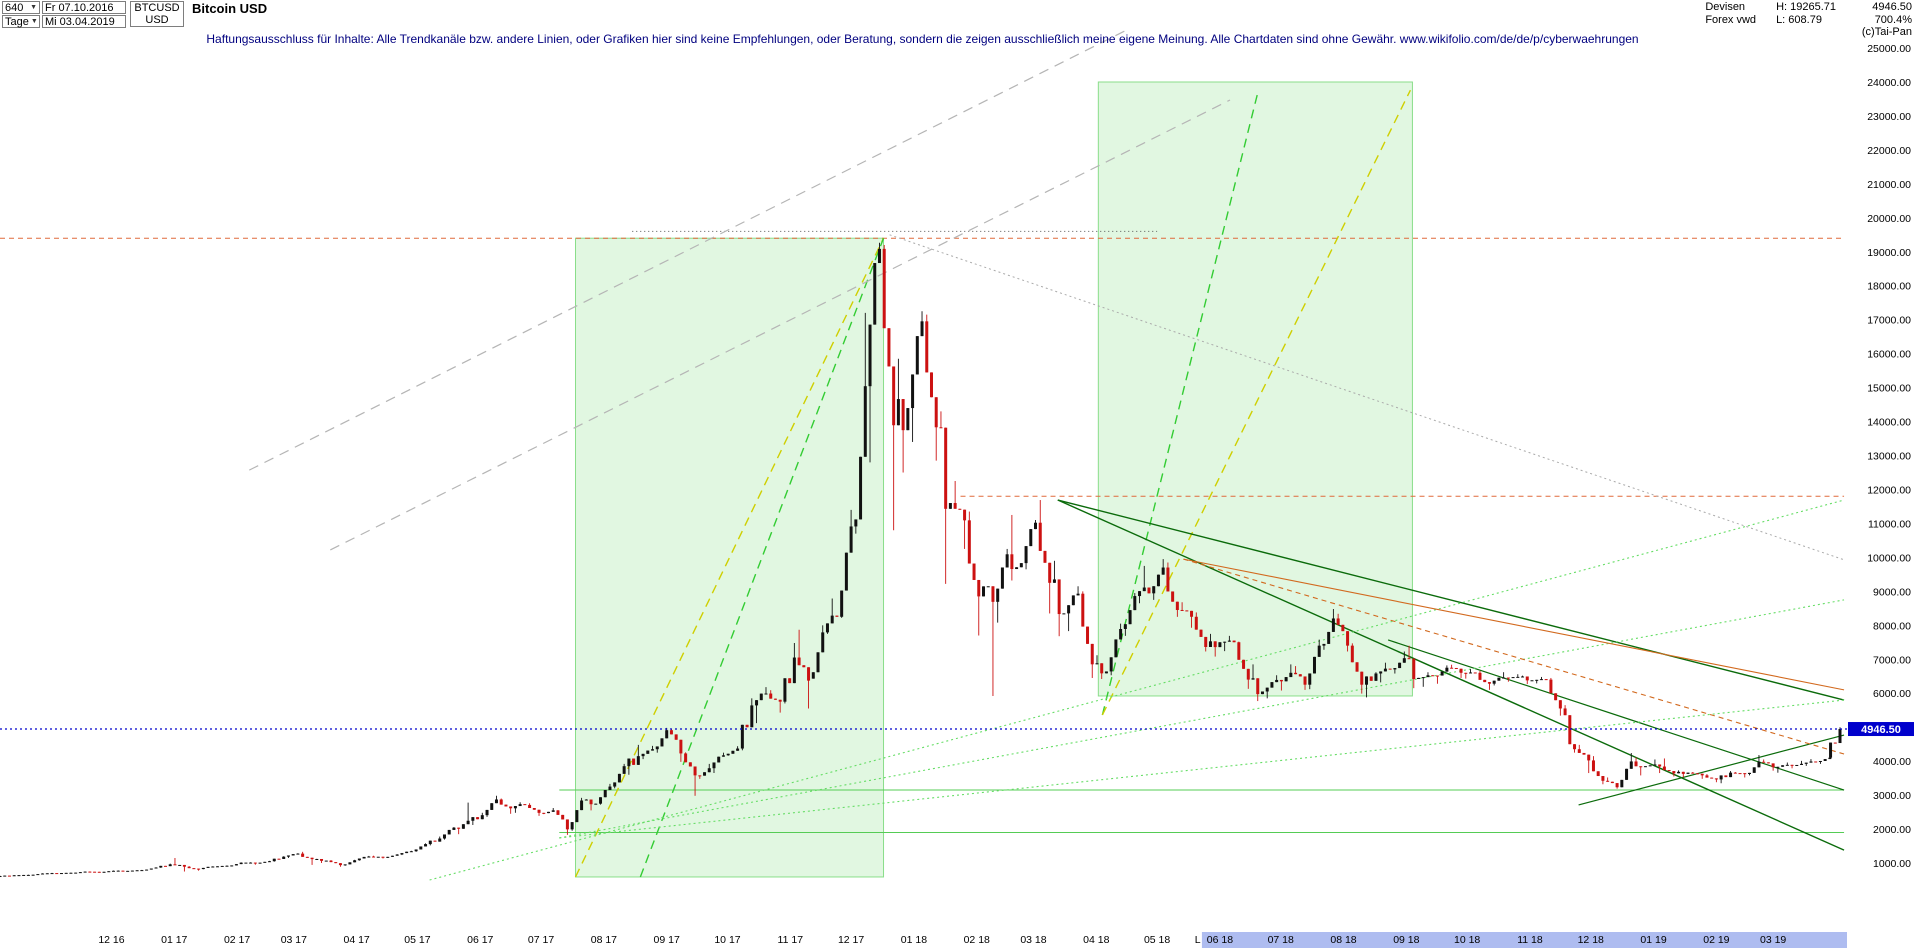 This screenshot has height=952, width=1916. Describe the element at coordinates (1530, 940) in the screenshot. I see `x-axis-label: 11 18` at that location.